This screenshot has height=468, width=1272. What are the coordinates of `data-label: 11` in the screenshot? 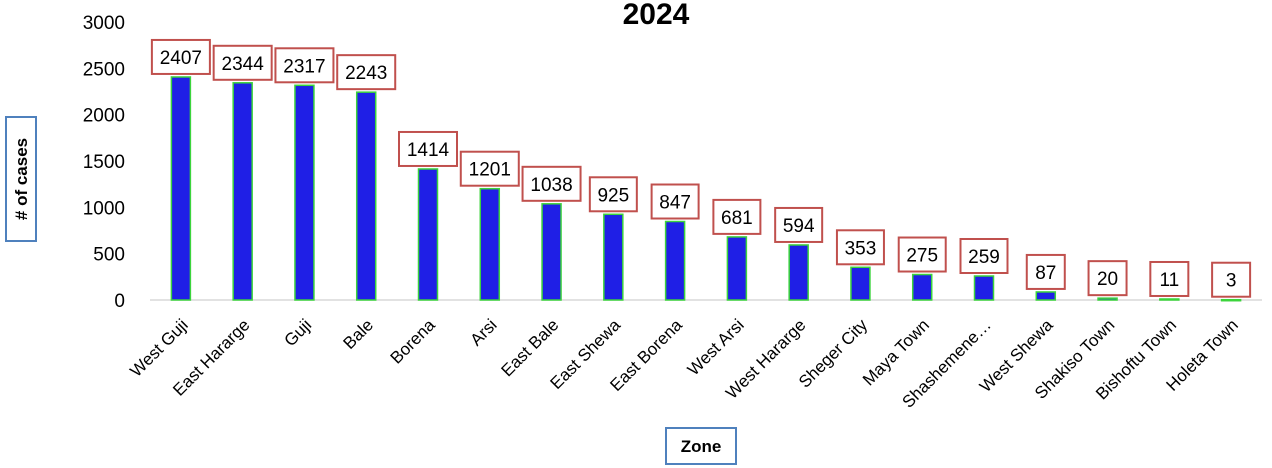 It's located at (1169, 278).